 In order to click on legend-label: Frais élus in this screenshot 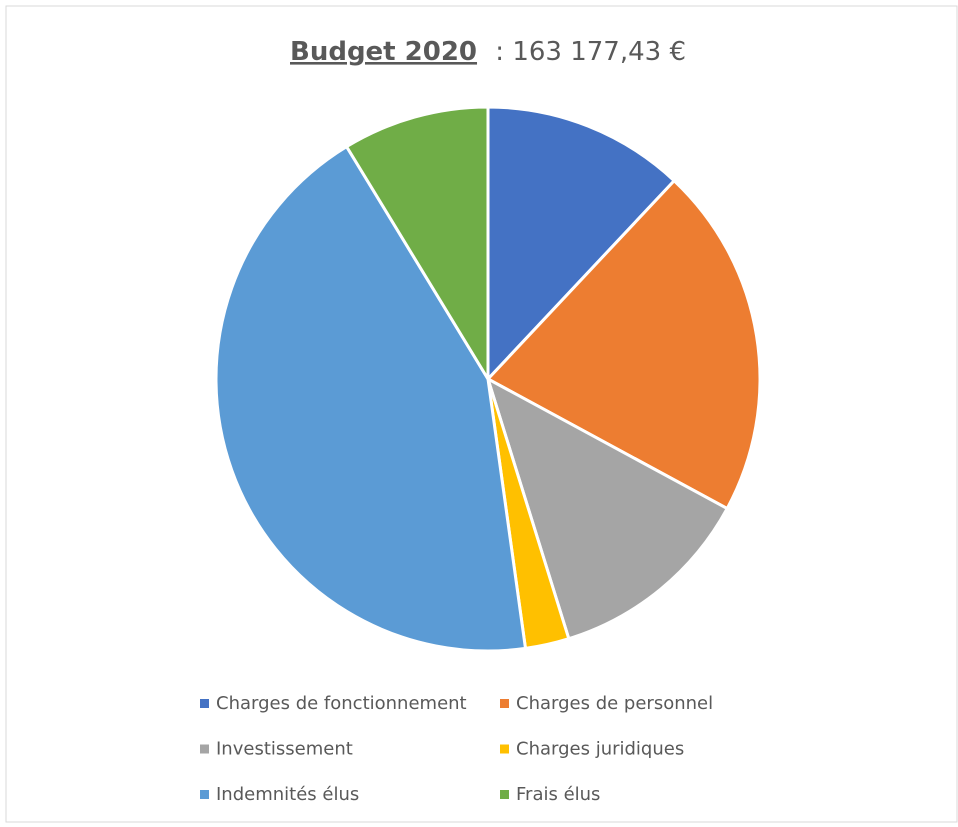, I will do `click(558, 794)`.